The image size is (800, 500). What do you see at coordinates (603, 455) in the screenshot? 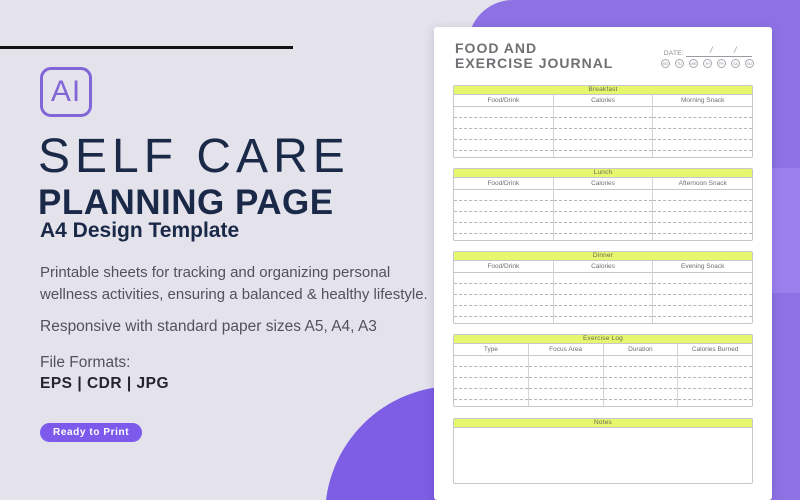
I see `notes-blank-area` at bounding box center [603, 455].